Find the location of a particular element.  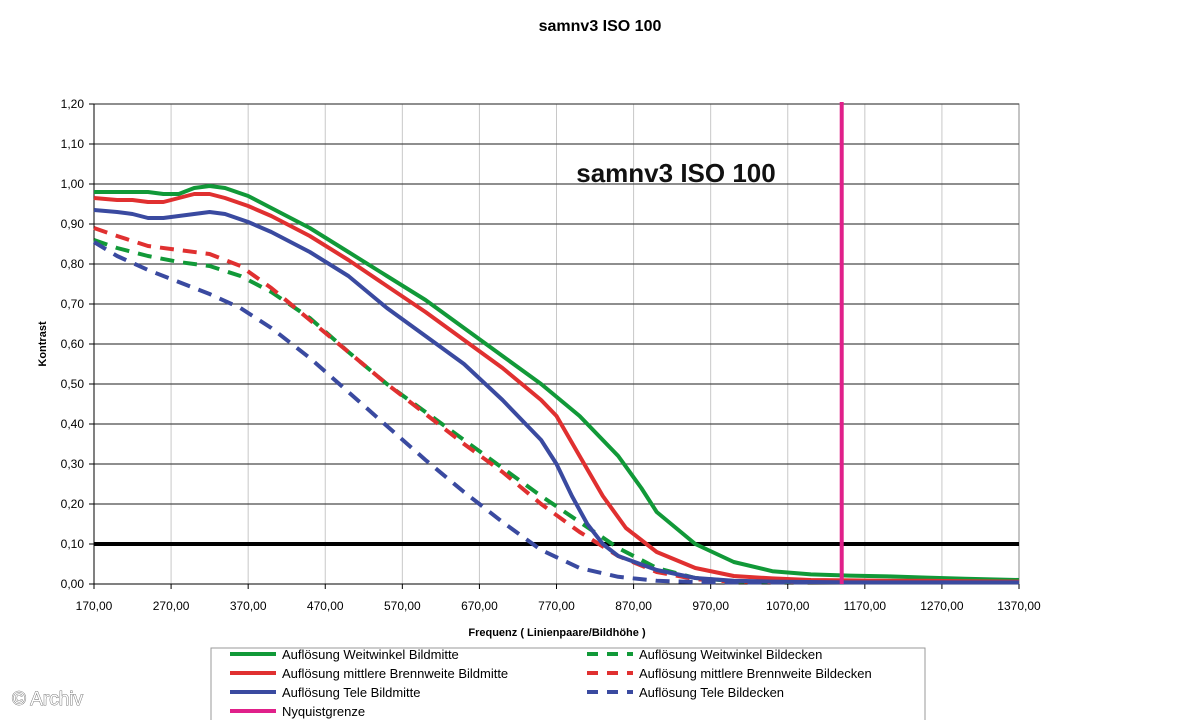

x-tick-label: 470,00 is located at coordinates (325, 606).